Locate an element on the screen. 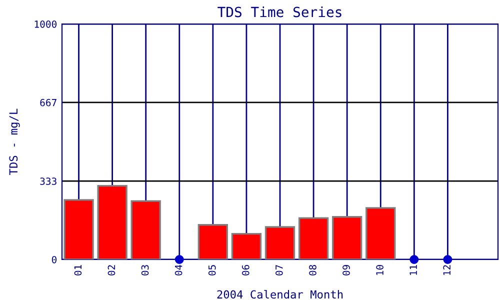 The height and width of the screenshot is (300, 500). x-tick-label: 02 is located at coordinates (112, 270).